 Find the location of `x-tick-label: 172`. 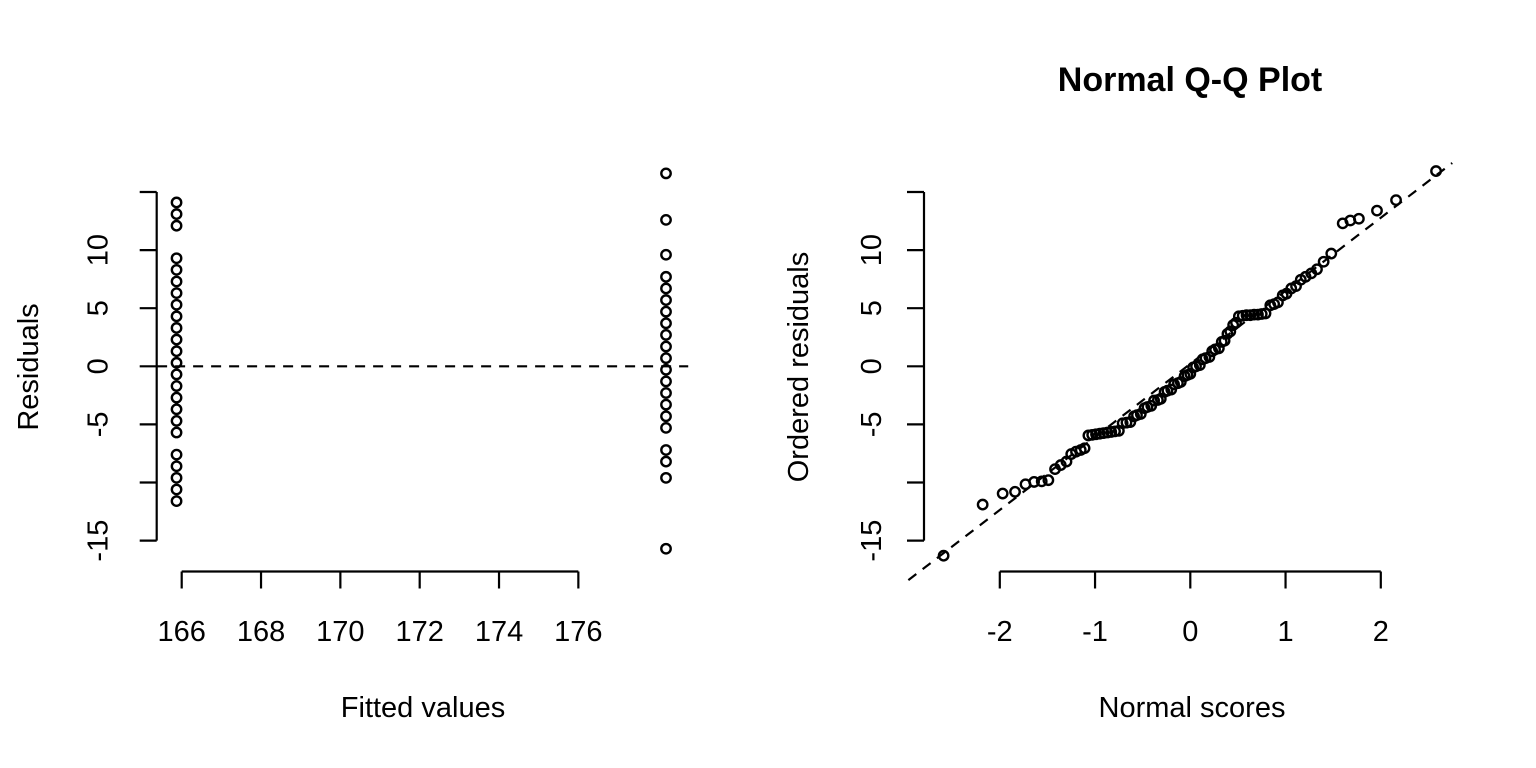

x-tick-label: 172 is located at coordinates (419, 632).